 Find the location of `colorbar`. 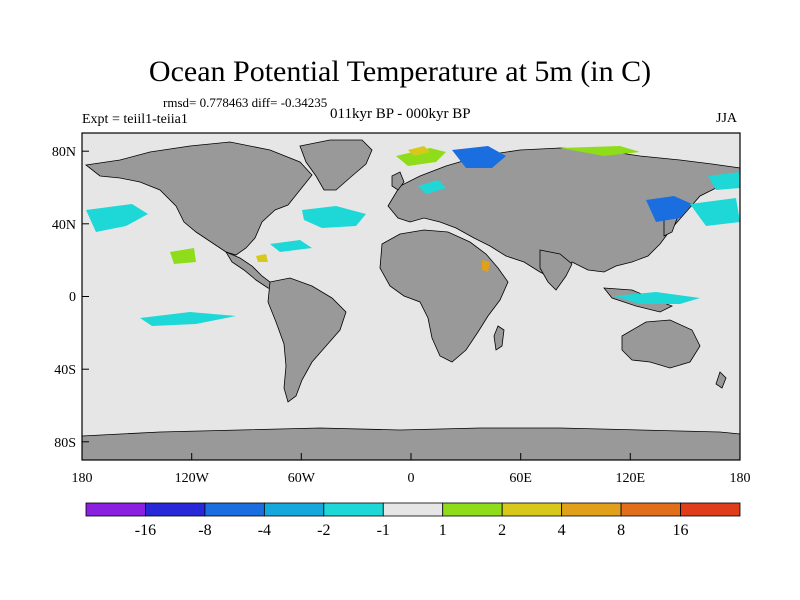

colorbar is located at coordinates (413, 509).